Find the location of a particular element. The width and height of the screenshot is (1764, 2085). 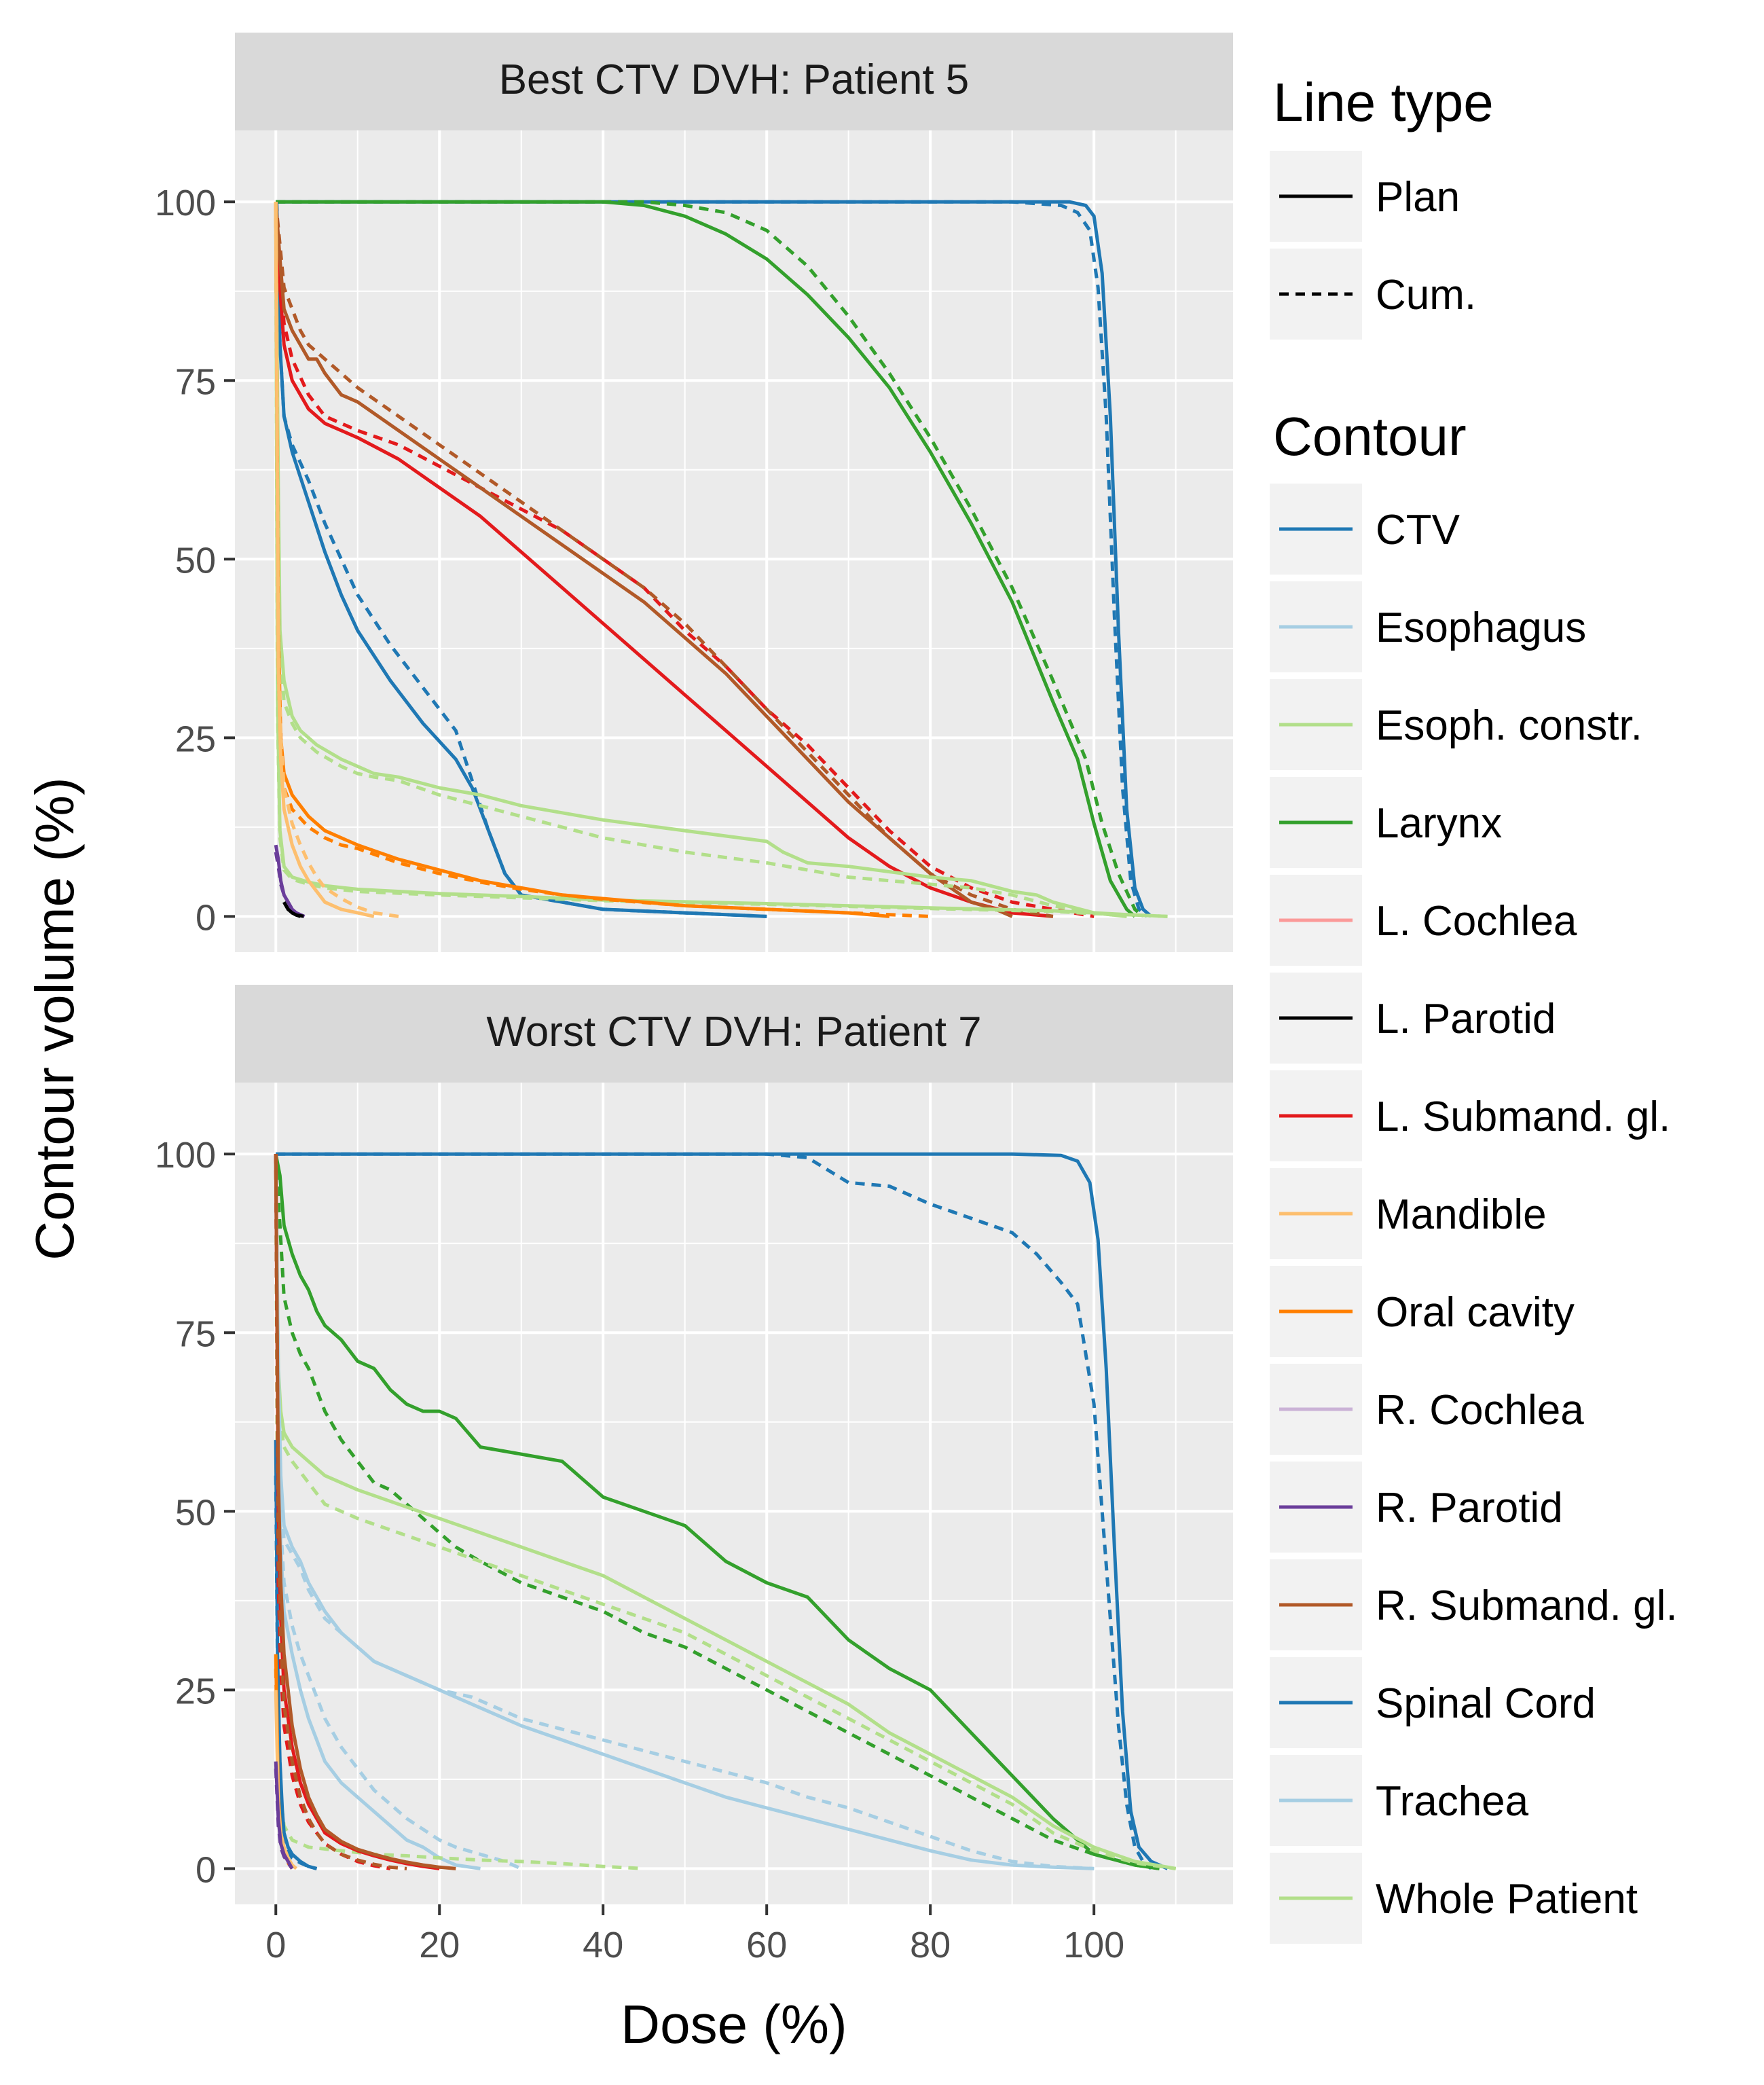

legend-contour-label: L. Parotid is located at coordinates (1466, 1019).